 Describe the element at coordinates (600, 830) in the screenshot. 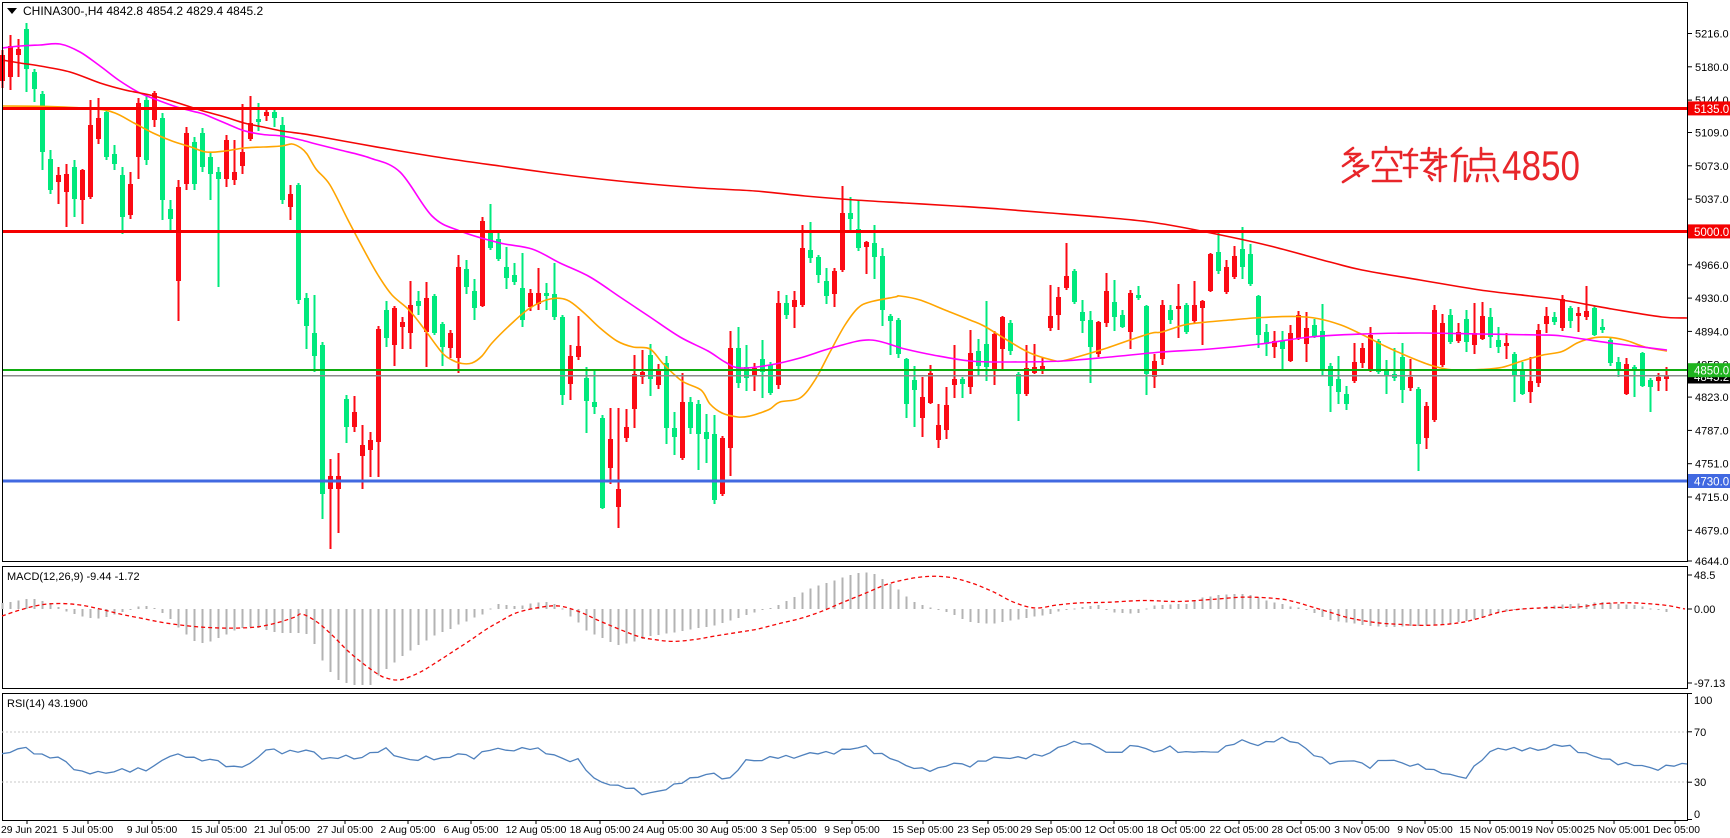

I see `svg-text: 18 Aug 05:00` at that location.